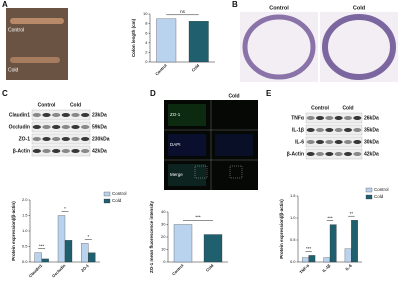  I want to click on x-tick-label: Claudin1, so click(36, 270).